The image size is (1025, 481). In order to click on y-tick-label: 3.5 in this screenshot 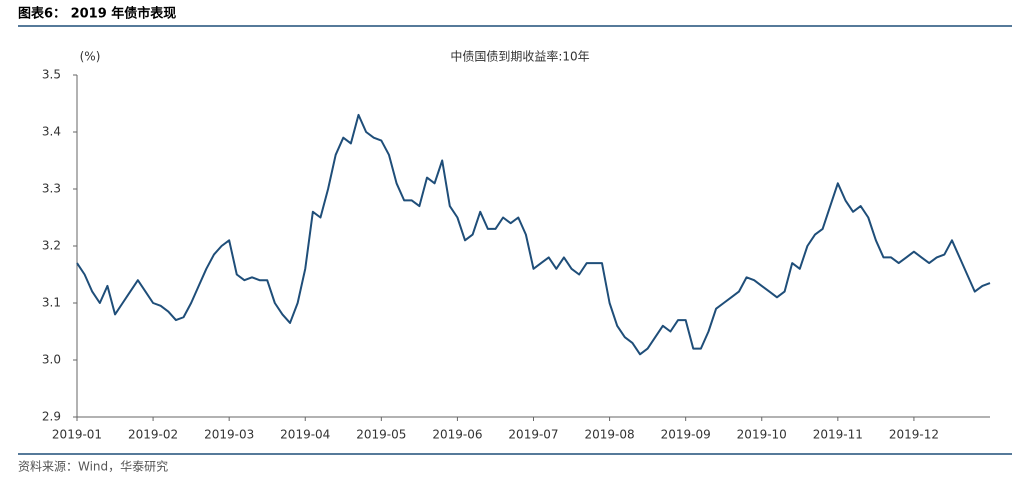, I will do `click(51, 75)`.